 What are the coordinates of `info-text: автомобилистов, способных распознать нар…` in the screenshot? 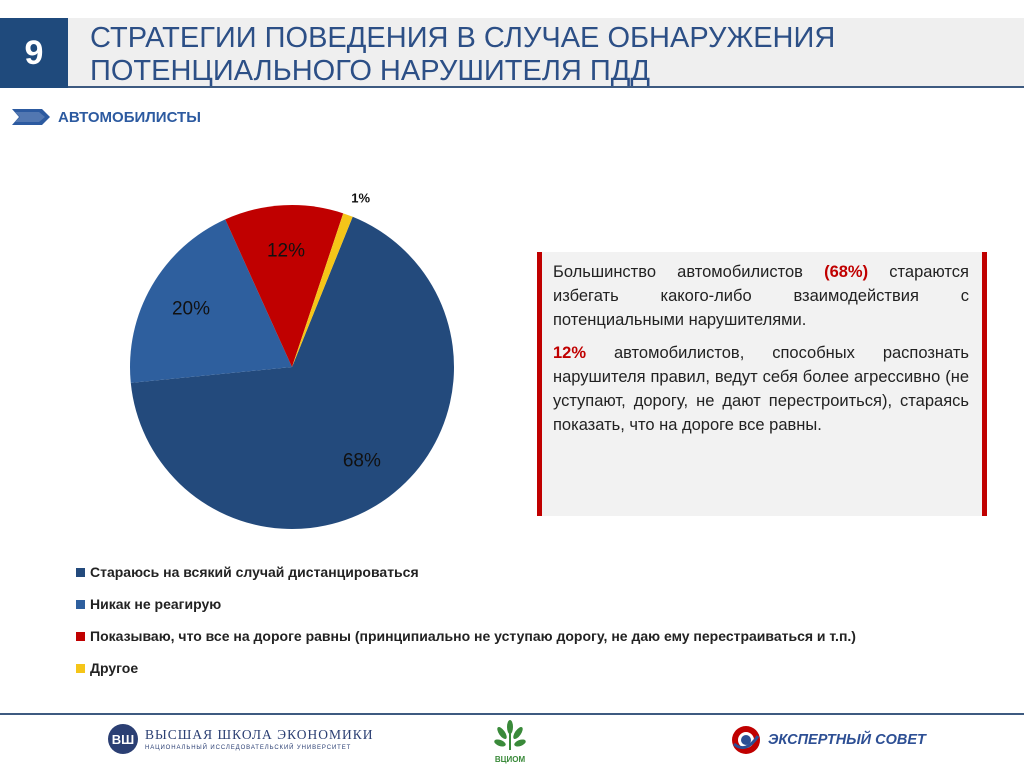 It's located at (761, 389).